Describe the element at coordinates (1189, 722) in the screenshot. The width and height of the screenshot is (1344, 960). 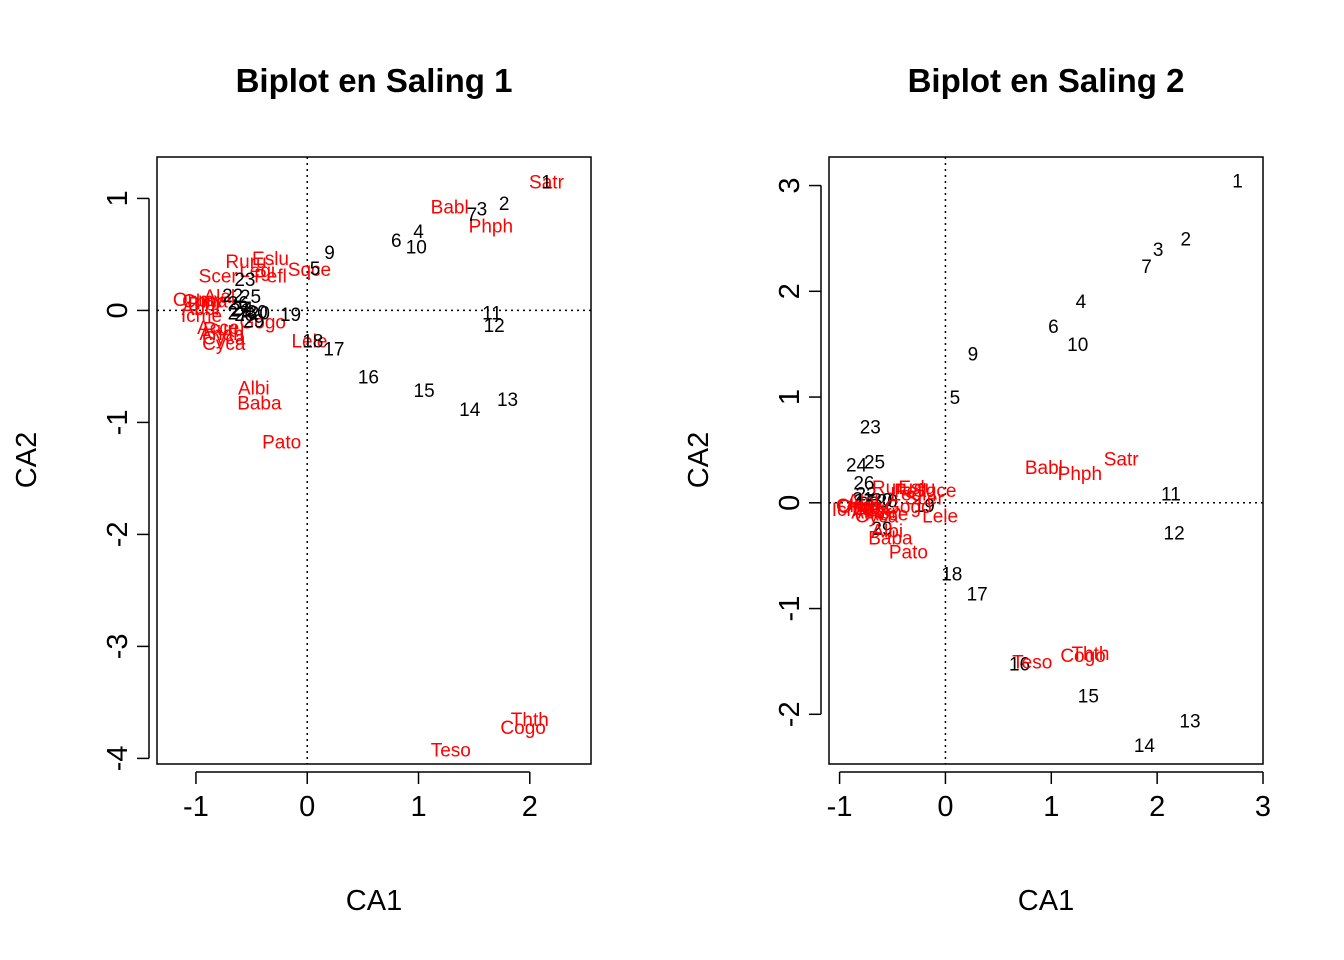
I see `point-label: 13` at that location.